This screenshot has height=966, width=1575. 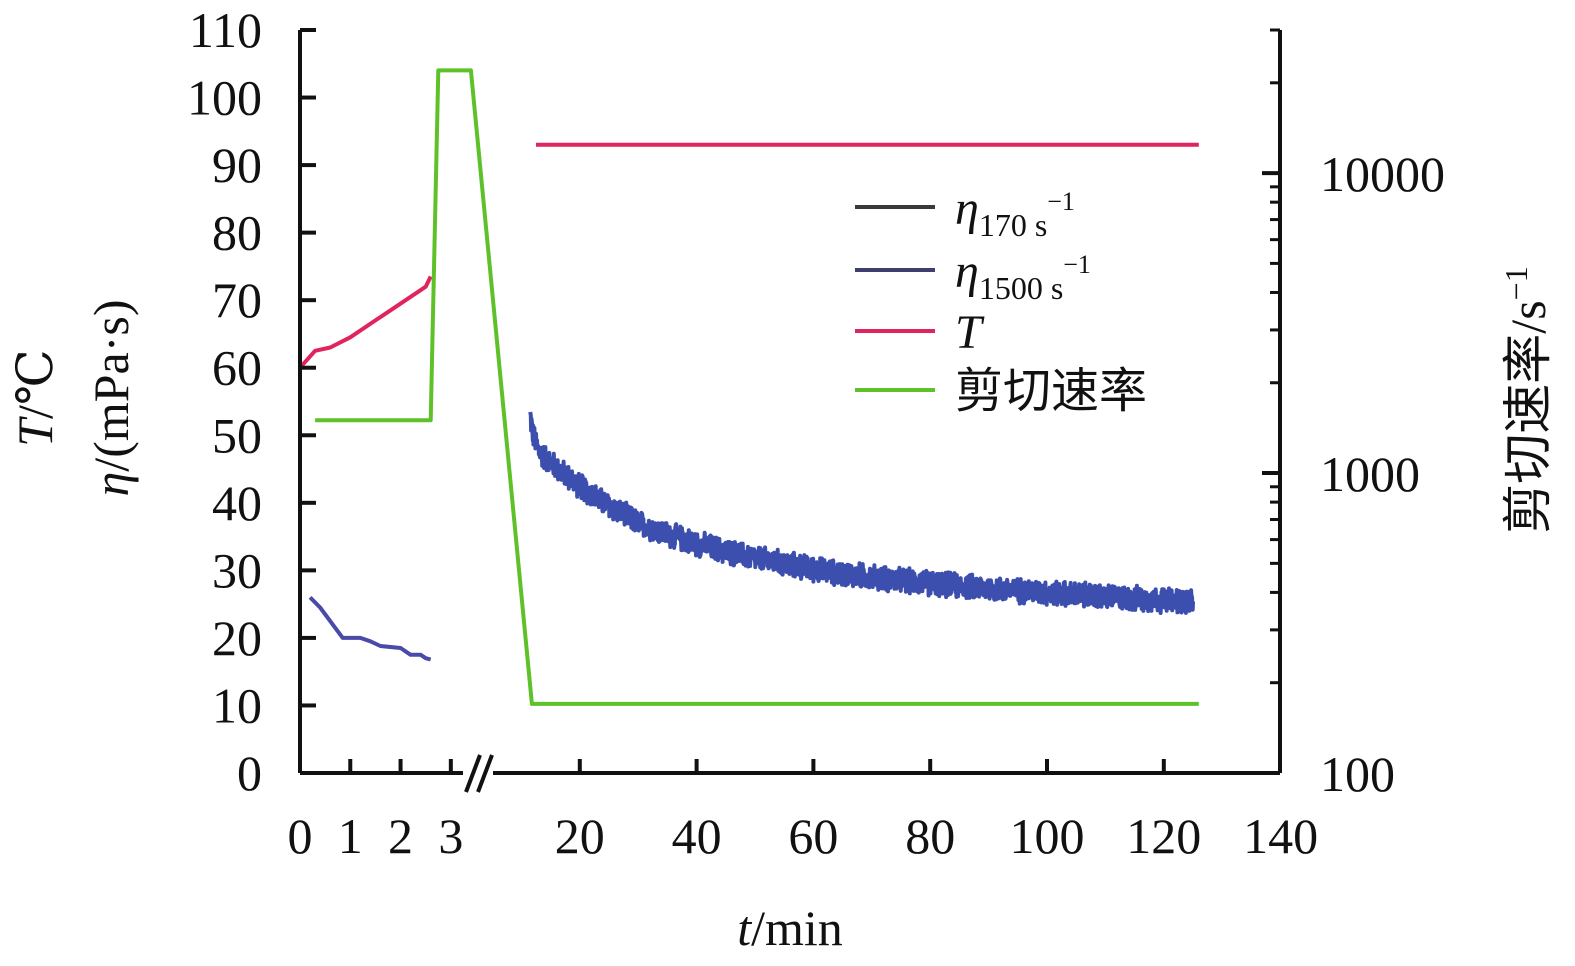 What do you see at coordinates (300, 836) in the screenshot?
I see `x-tick-label: 0` at bounding box center [300, 836].